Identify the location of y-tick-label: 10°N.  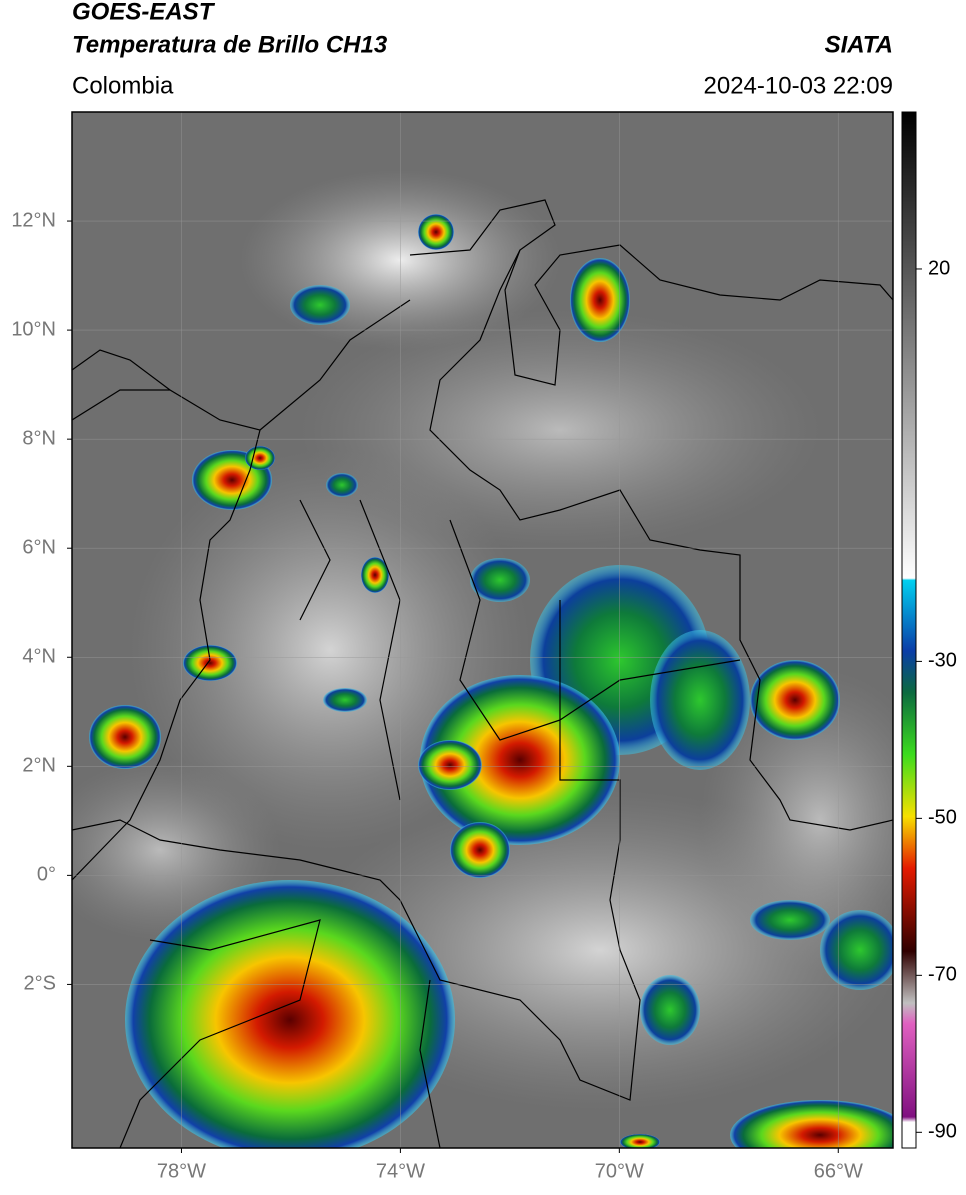
(33, 329).